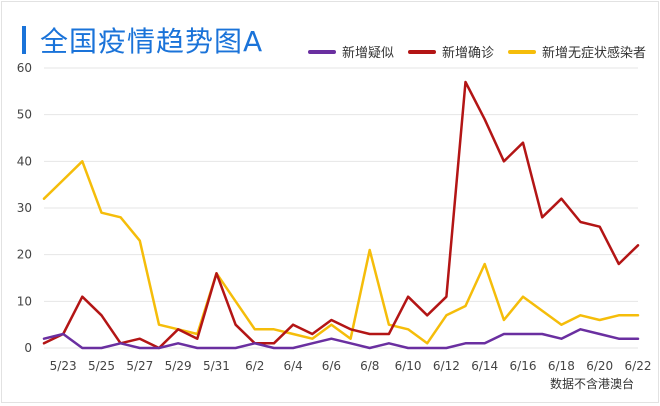  Describe the element at coordinates (101, 366) in the screenshot. I see `x-tick-label: 5/25` at that location.